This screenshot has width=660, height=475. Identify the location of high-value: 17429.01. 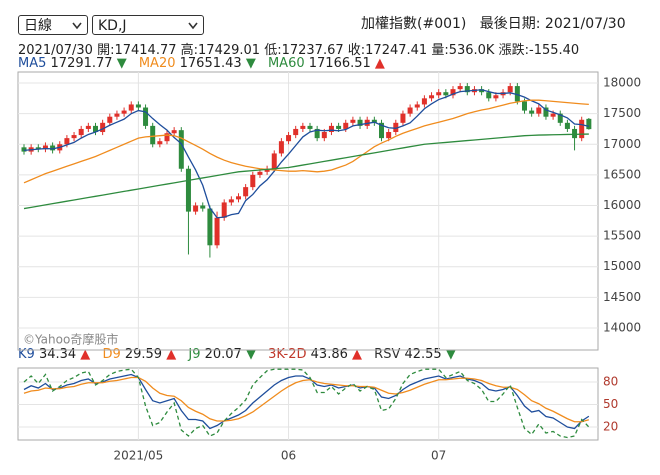
(229, 50).